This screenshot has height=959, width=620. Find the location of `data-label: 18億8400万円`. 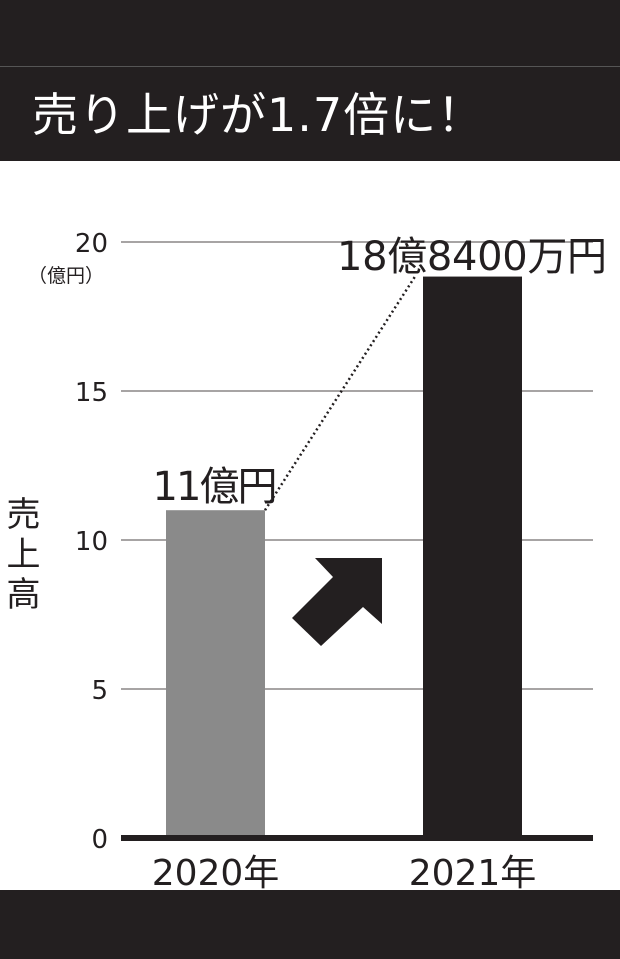

data-label: 18億8400万円 is located at coordinates (472, 257).